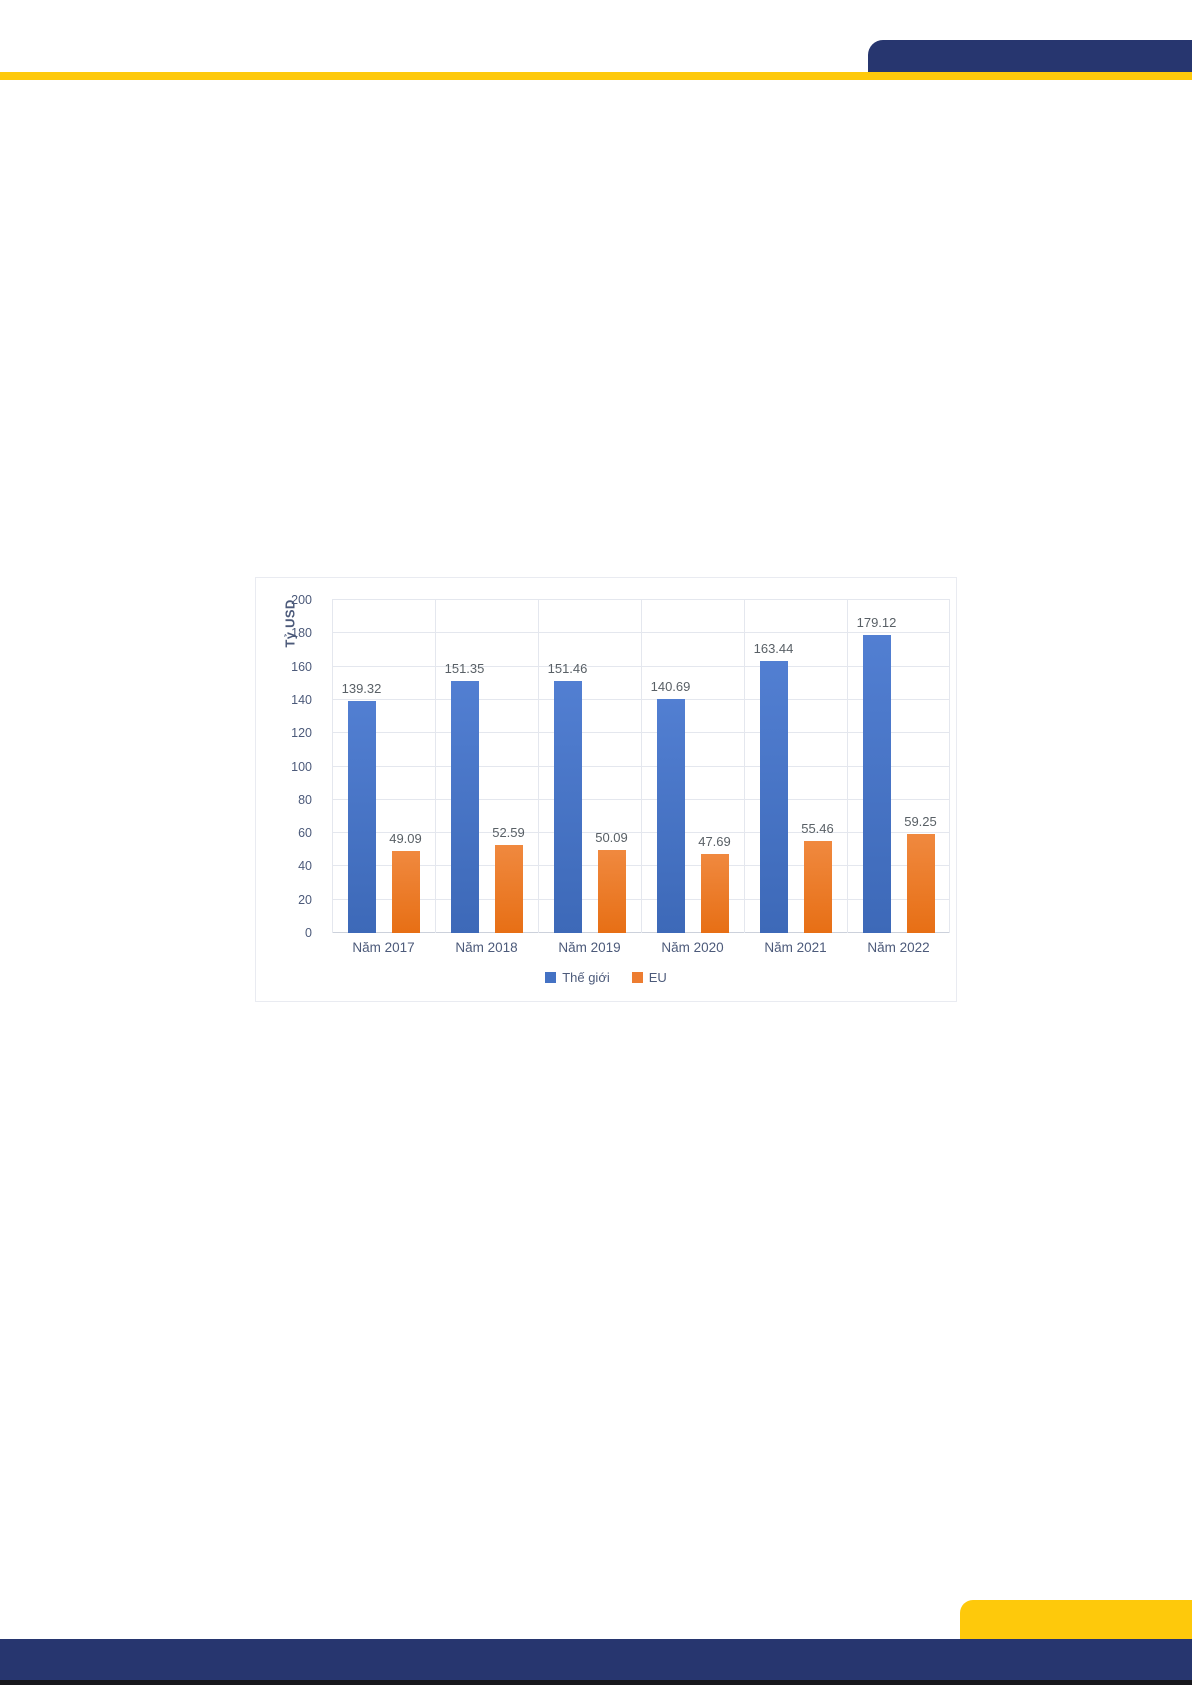  What do you see at coordinates (589, 947) in the screenshot?
I see `x-axis-label: Năm 2019` at bounding box center [589, 947].